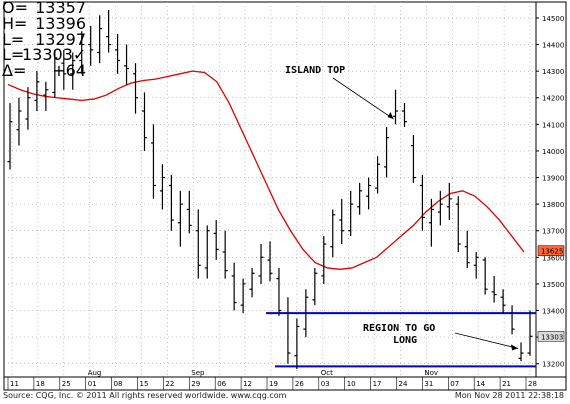 The image size is (570, 404). Describe the element at coordinates (553, 72) in the screenshot. I see `y-tick-label: 14300` at that location.